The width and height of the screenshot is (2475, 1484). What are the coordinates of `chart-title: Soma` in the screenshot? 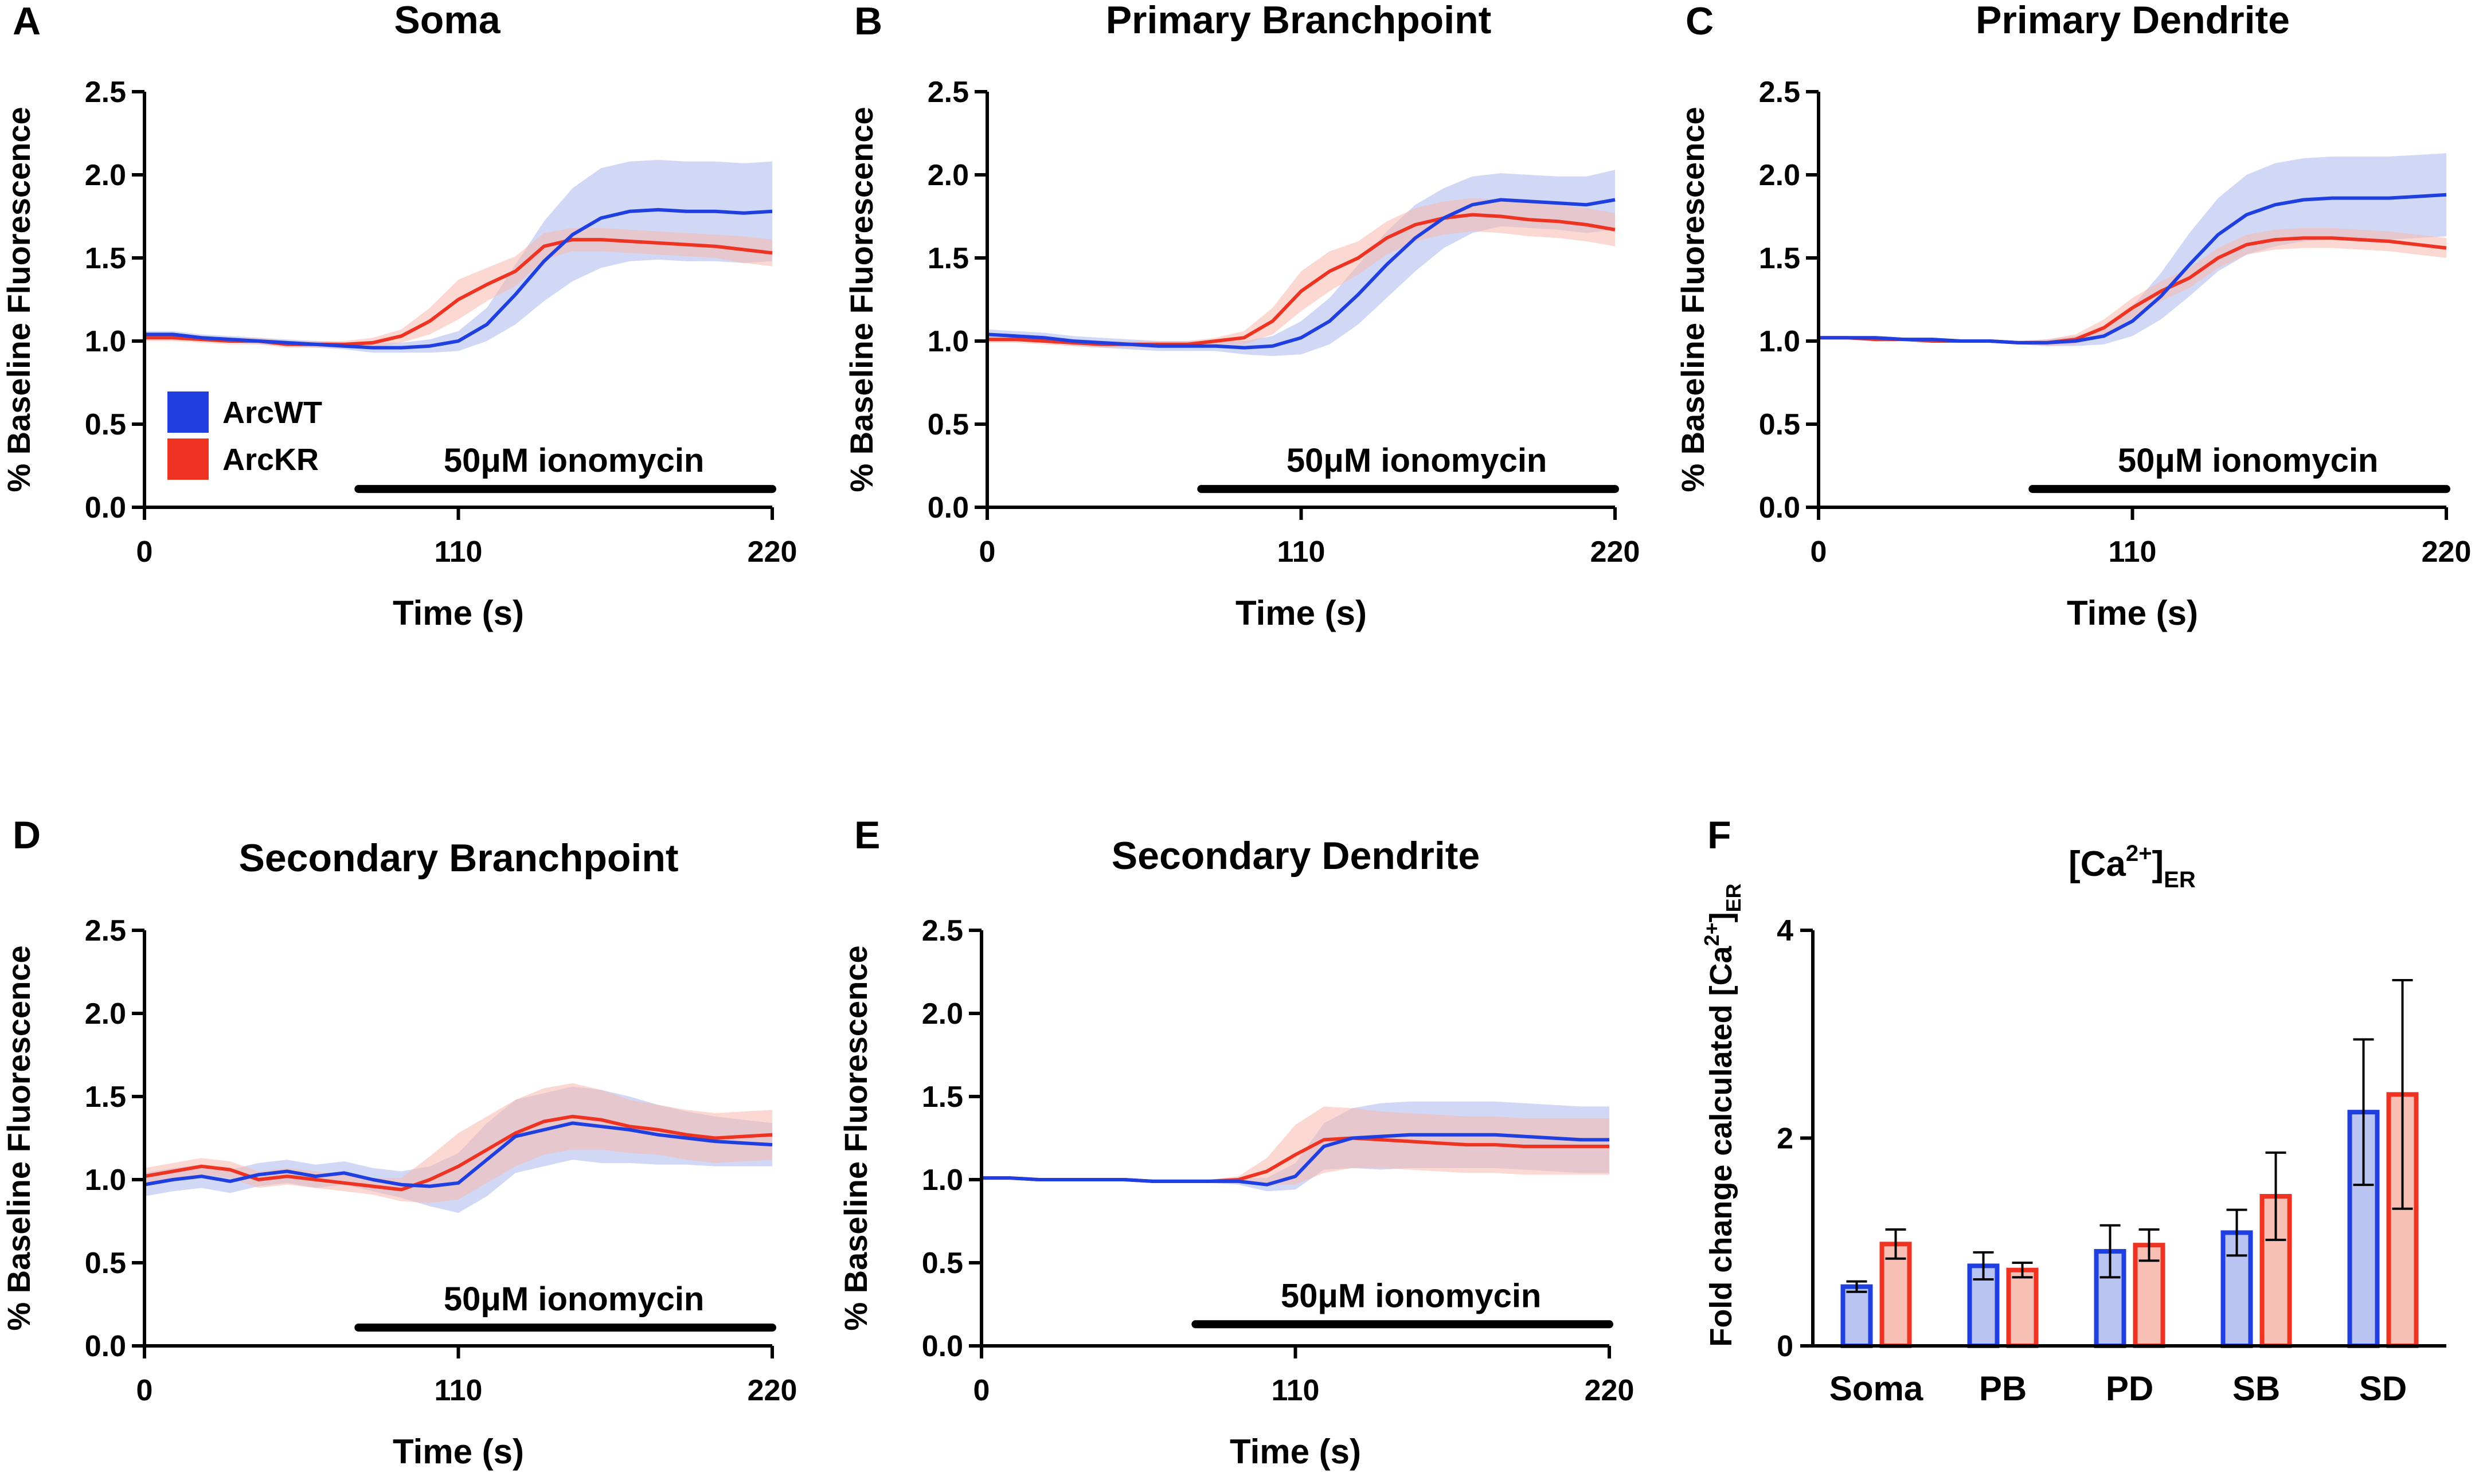 It's located at (447, 21).